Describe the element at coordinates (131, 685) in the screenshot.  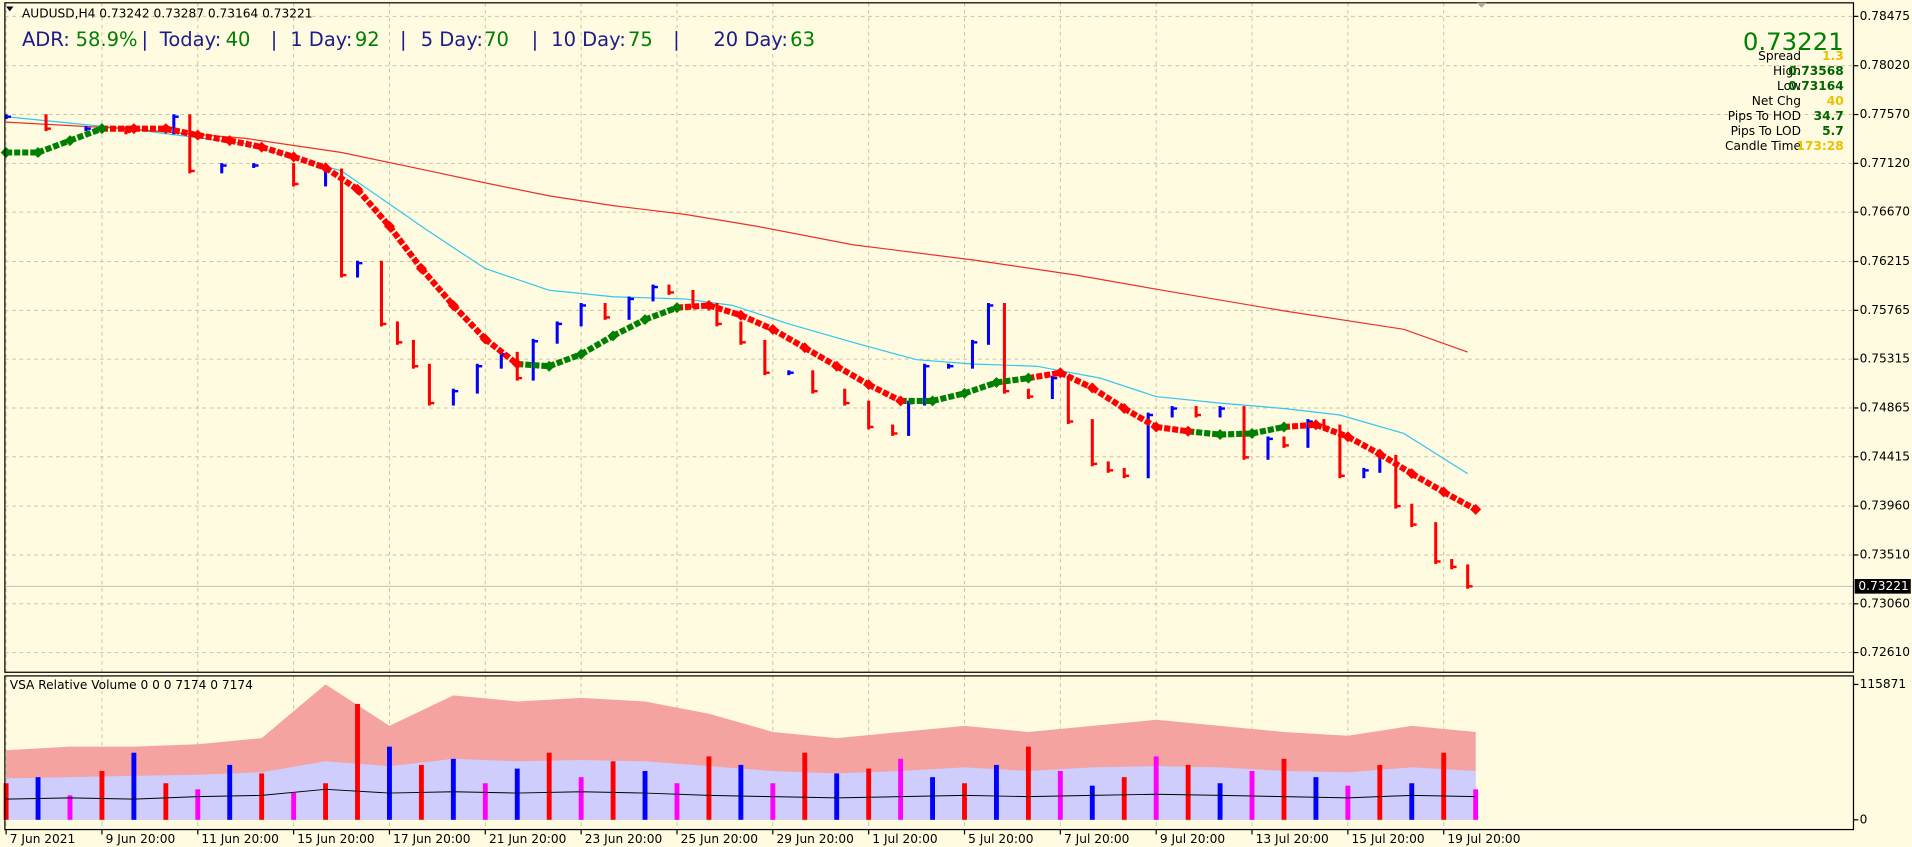
I see `volume-title: VSA Relative Volume 0 0 0 7174 0 7174` at that location.